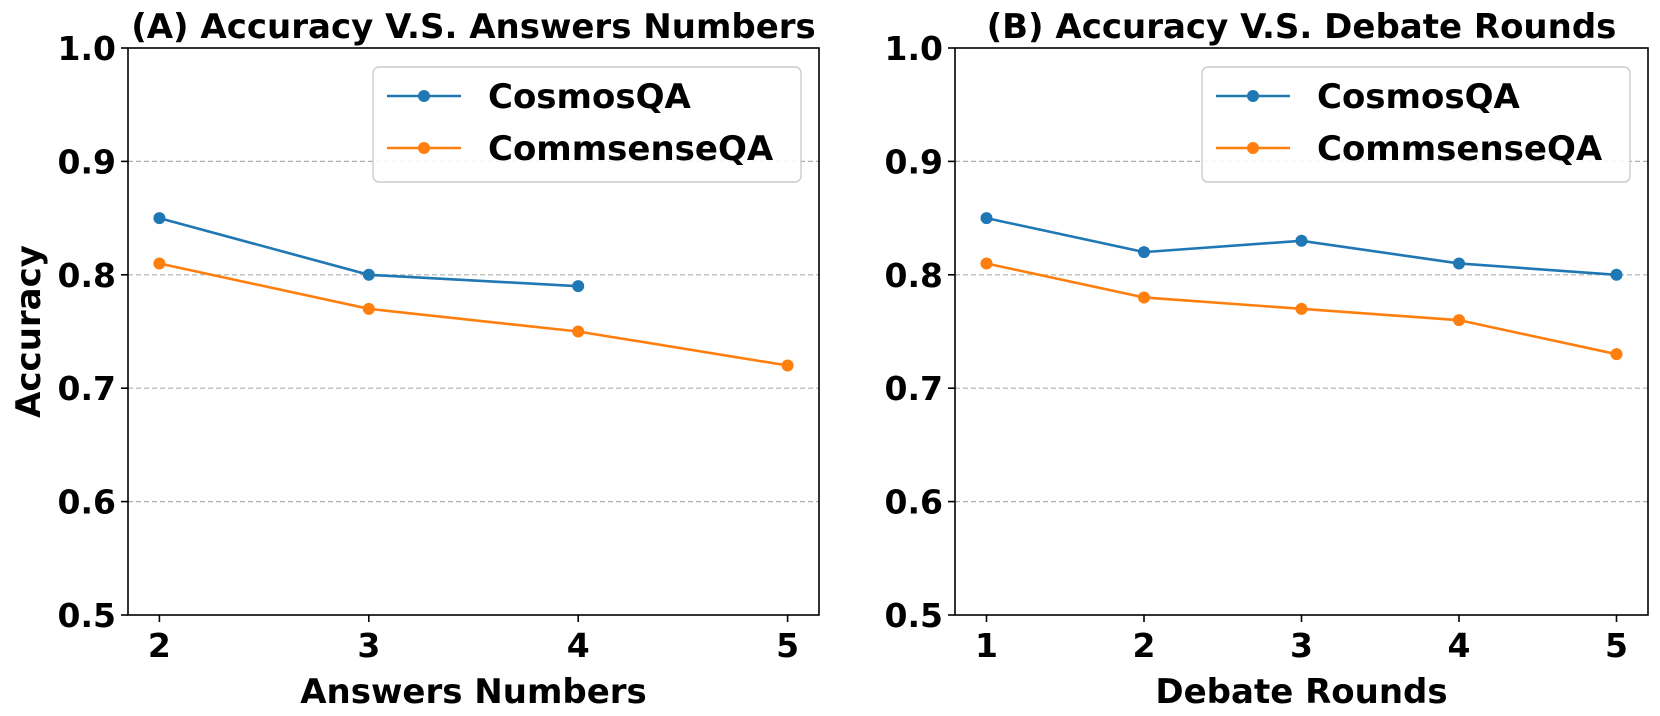 This screenshot has height=716, width=1660. Describe the element at coordinates (986, 645) in the screenshot. I see `x-tick-label: 1` at that location.